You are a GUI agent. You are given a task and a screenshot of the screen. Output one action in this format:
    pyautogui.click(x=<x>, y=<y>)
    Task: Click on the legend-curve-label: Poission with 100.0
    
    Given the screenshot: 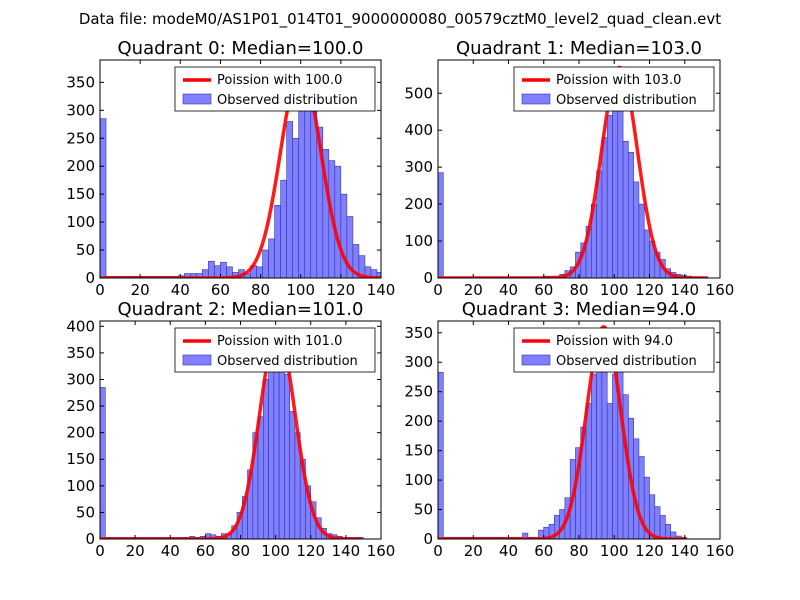 What is the action you would take?
    pyautogui.click(x=279, y=80)
    